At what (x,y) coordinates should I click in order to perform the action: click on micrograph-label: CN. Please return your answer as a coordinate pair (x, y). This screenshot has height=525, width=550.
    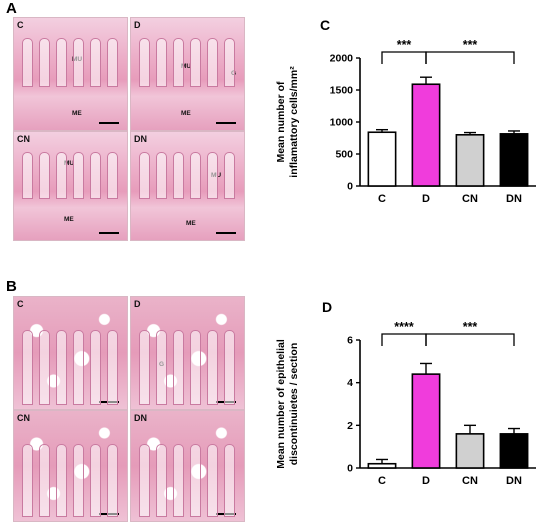
    Looking at the image, I should click on (23, 139).